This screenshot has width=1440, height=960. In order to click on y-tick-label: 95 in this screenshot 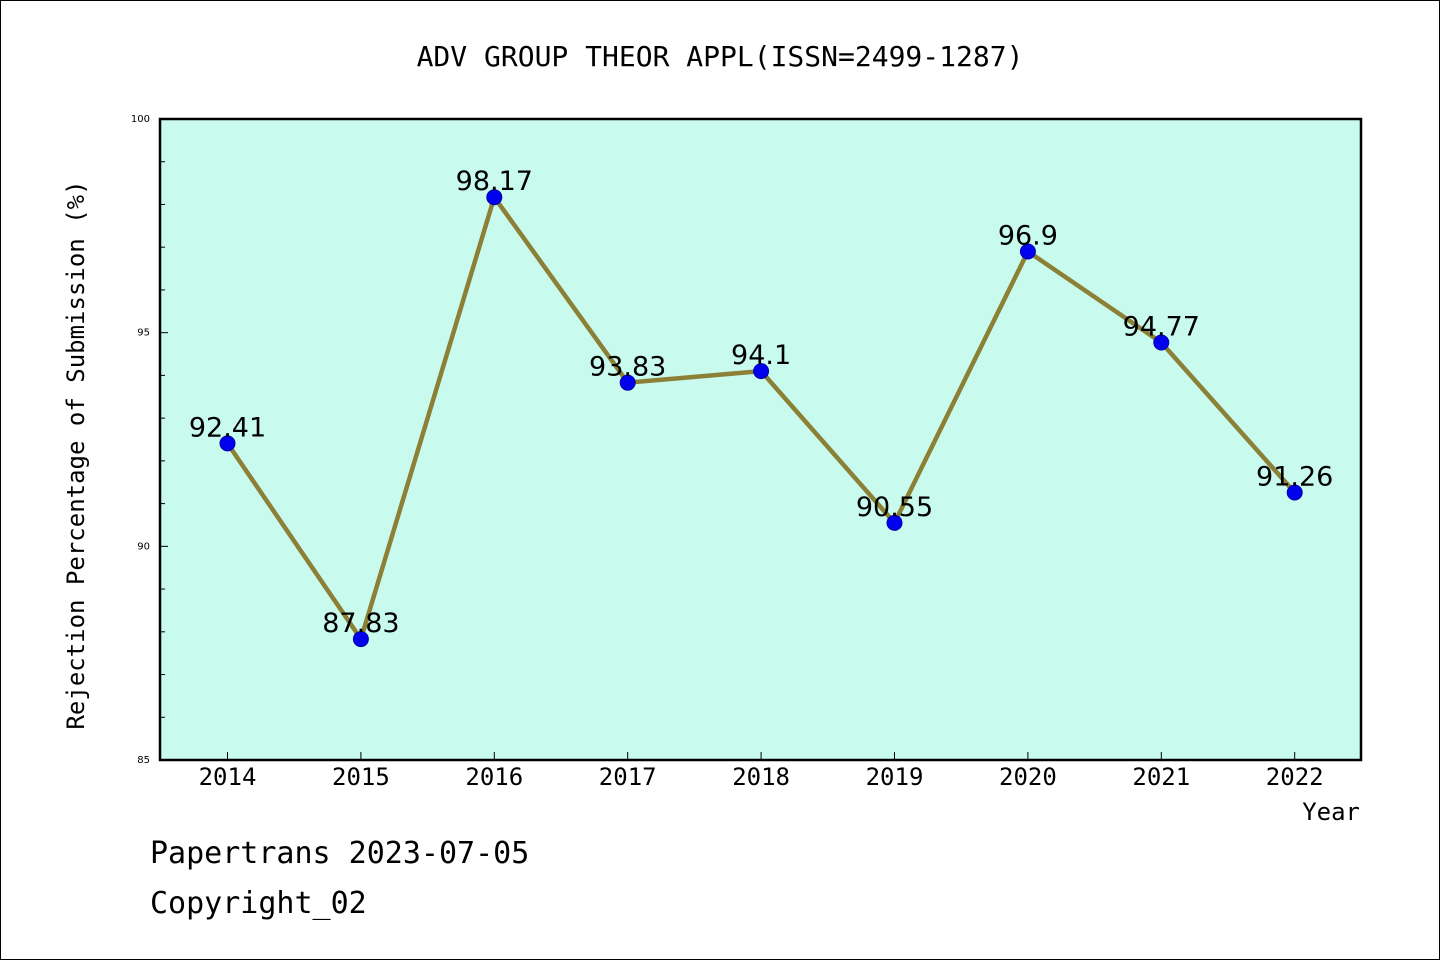, I will do `click(143, 333)`.